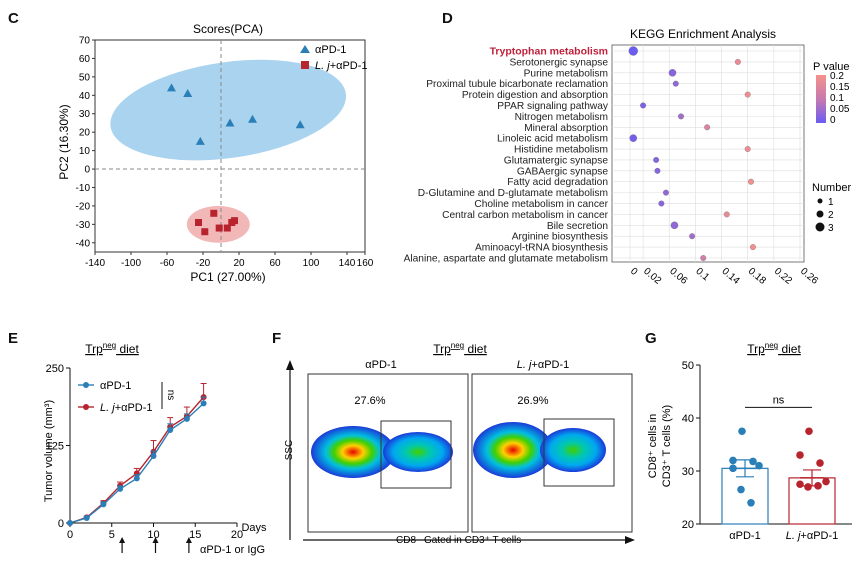 This screenshot has width=868, height=571. What do you see at coordinates (630, 540) in the screenshot?
I see `flow-x-arrowhead-icon` at bounding box center [630, 540].